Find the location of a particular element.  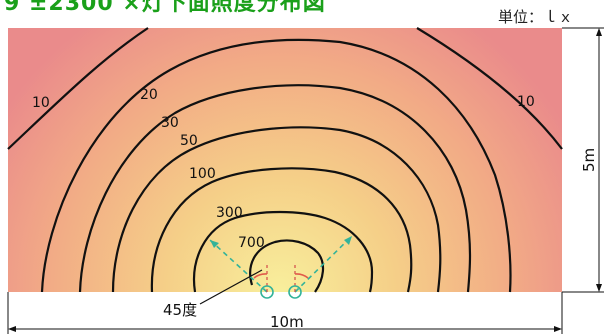

luminaires is located at coordinates (281, 292).